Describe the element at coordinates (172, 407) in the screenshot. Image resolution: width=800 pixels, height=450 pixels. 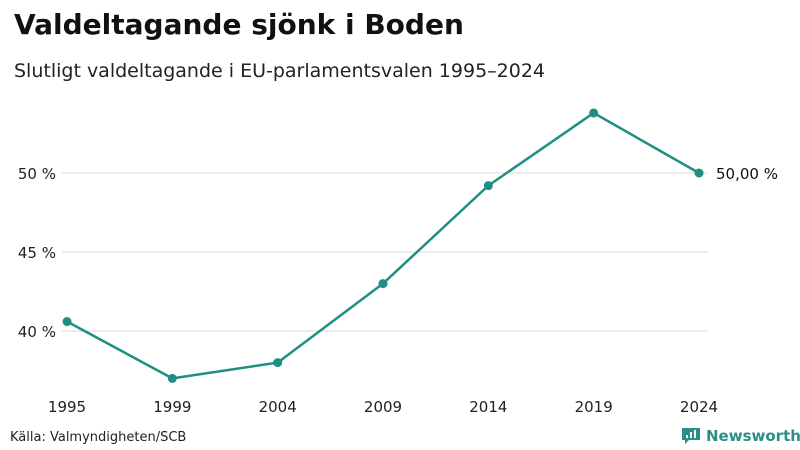
I see `x-tick-label: 1999` at that location.